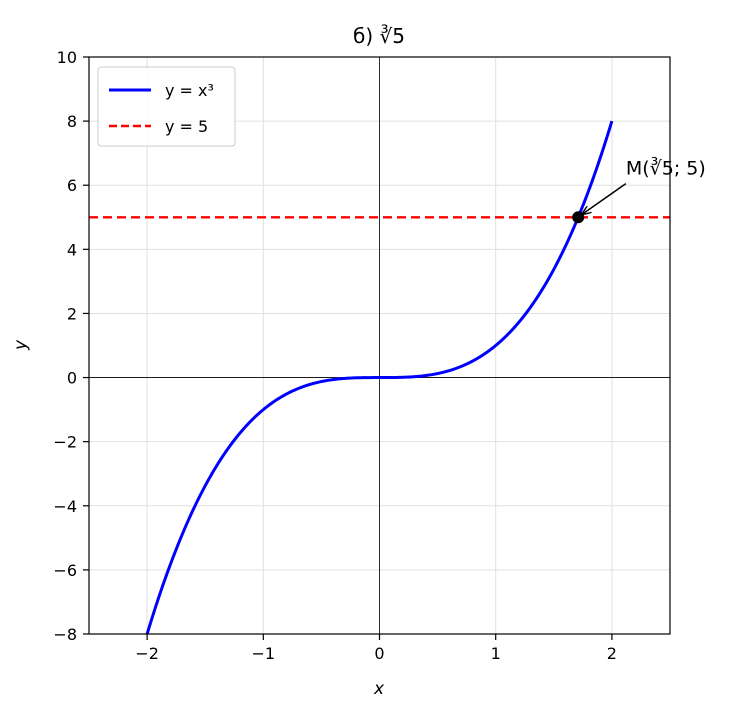 This screenshot has height=712, width=751. What do you see at coordinates (65, 506) in the screenshot?
I see `y-tick-label: −4` at bounding box center [65, 506].